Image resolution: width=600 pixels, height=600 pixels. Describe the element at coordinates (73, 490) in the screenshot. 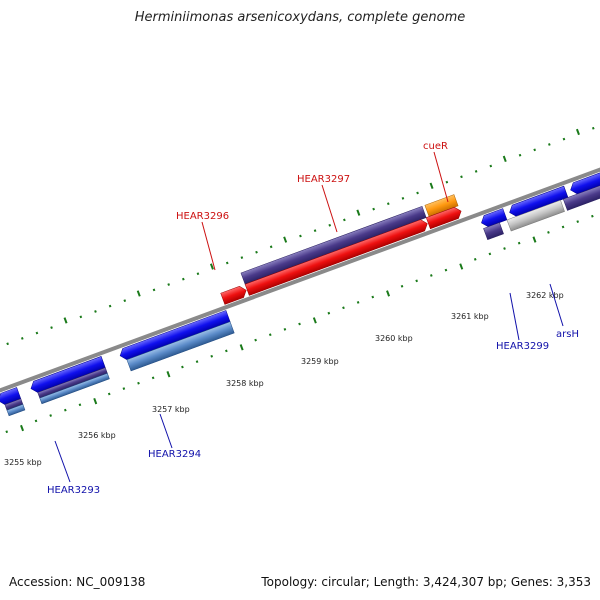

I see `gene-label-hear3293: HEAR3293` at that location.